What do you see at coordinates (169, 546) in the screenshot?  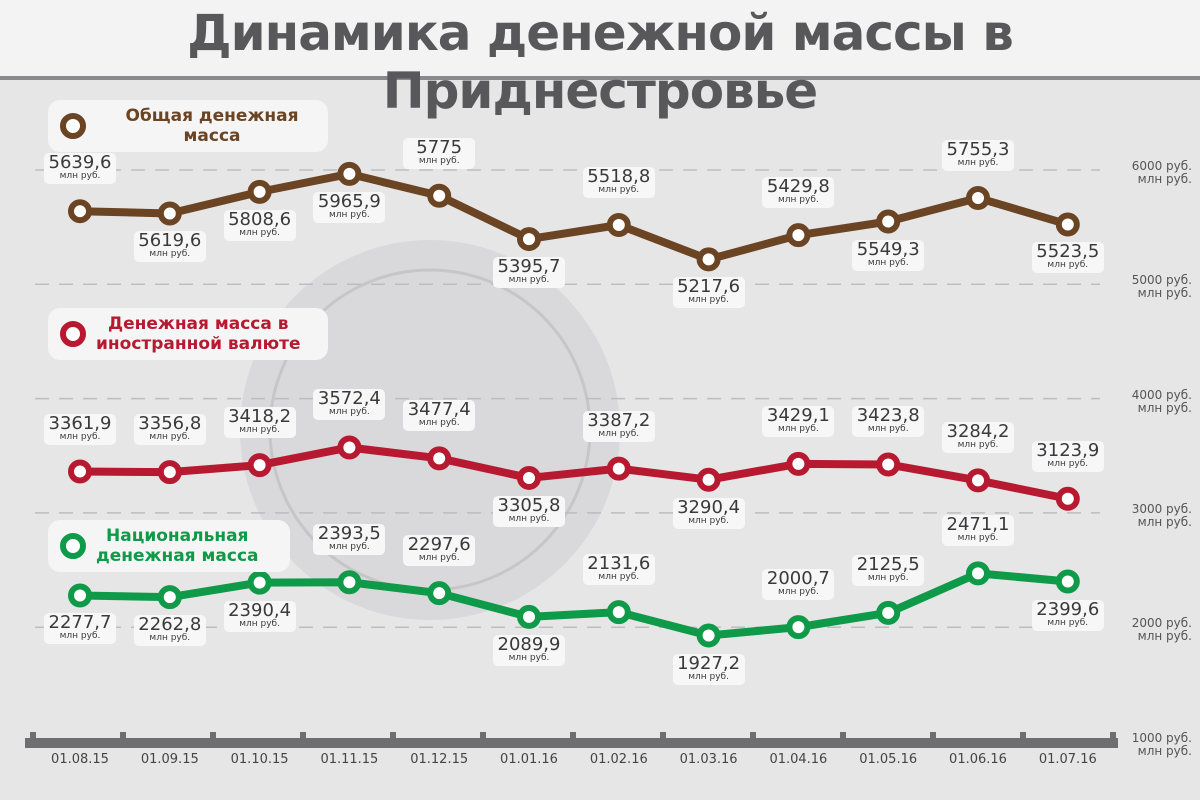 I see `legend-national: Национальная денежная масса` at bounding box center [169, 546].